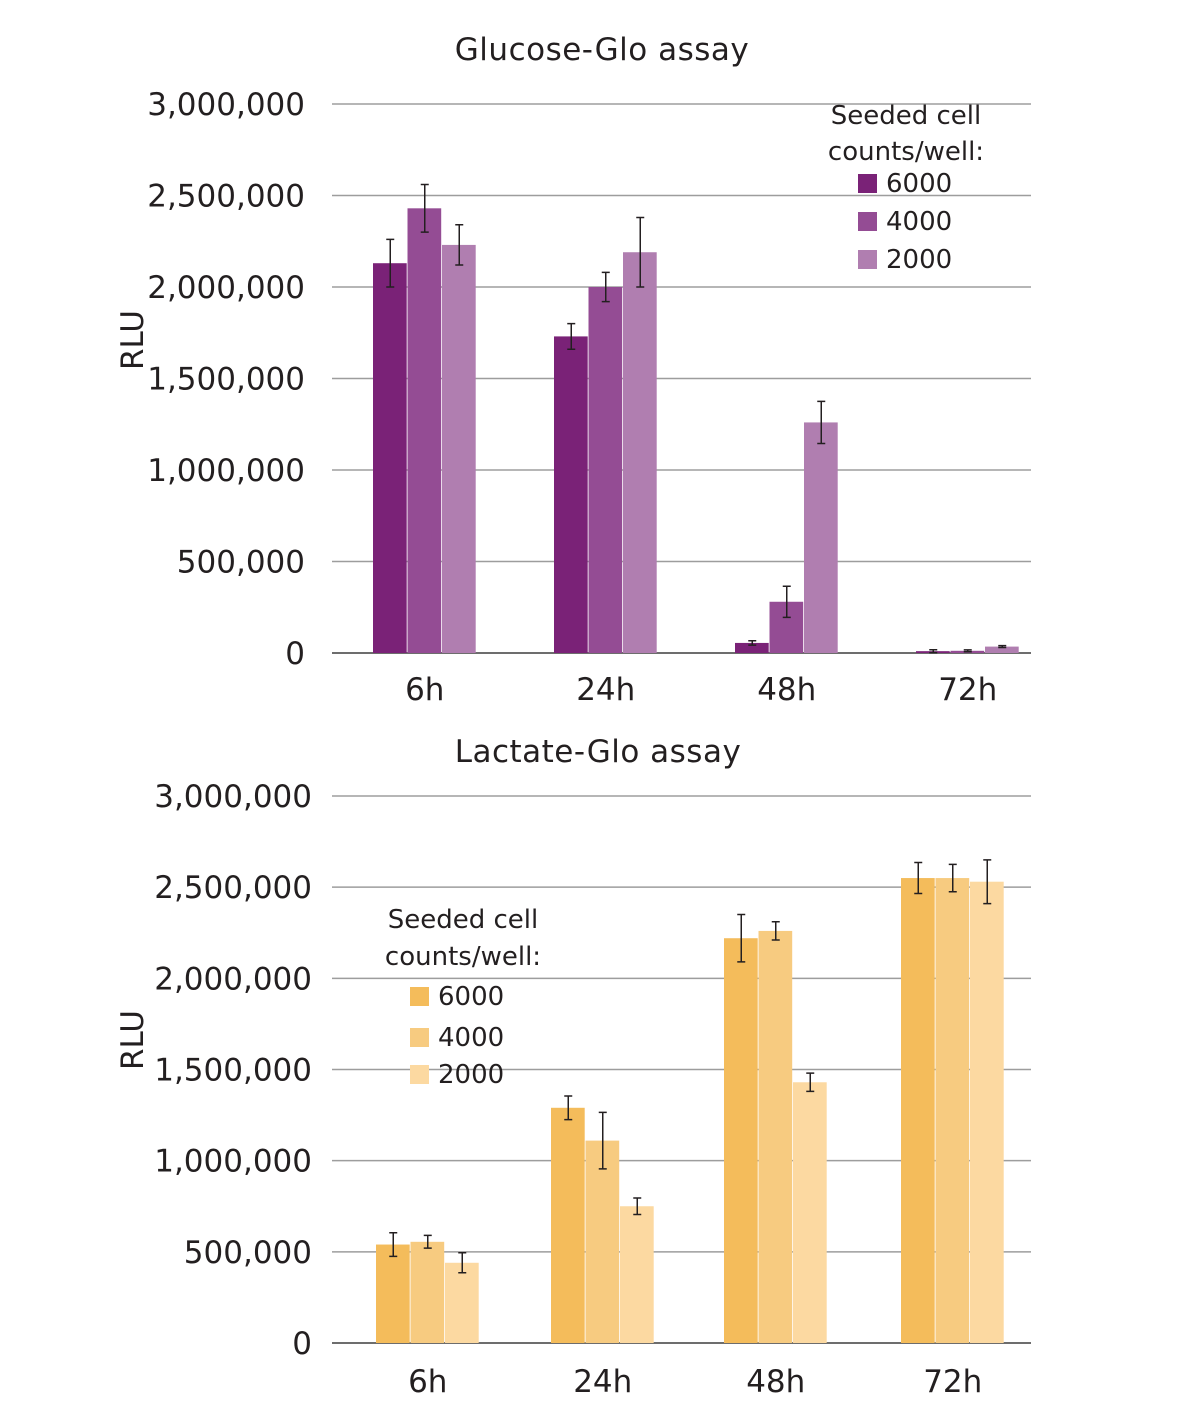 The height and width of the screenshot is (1427, 1200). Describe the element at coordinates (598, 752) in the screenshot. I see `chart-title: Lactate-Glo assay` at that location.